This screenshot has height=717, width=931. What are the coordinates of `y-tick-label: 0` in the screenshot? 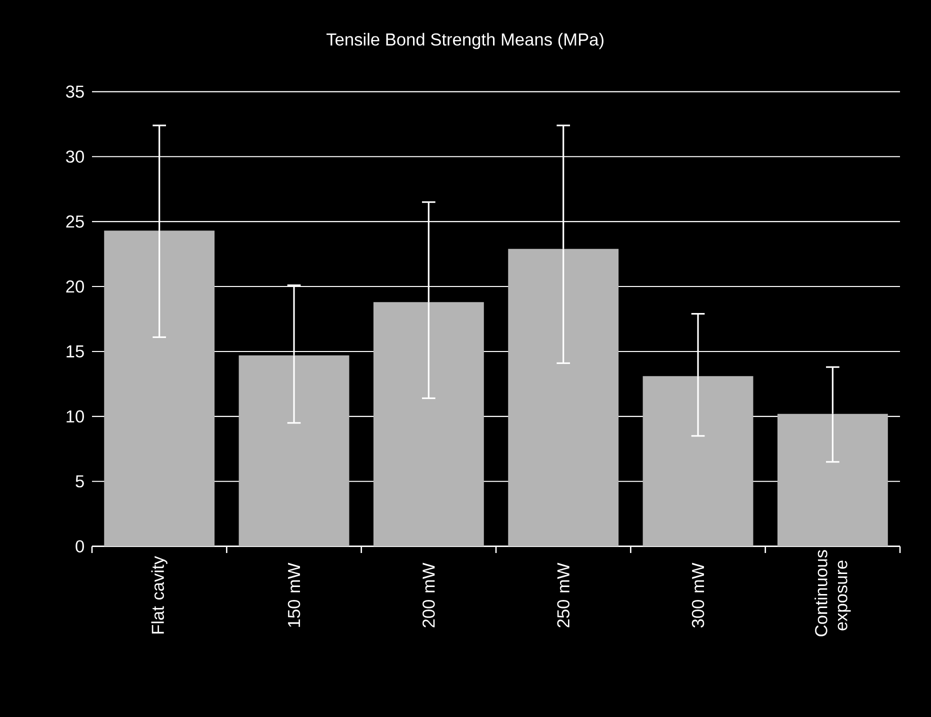 It's located at (80, 546).